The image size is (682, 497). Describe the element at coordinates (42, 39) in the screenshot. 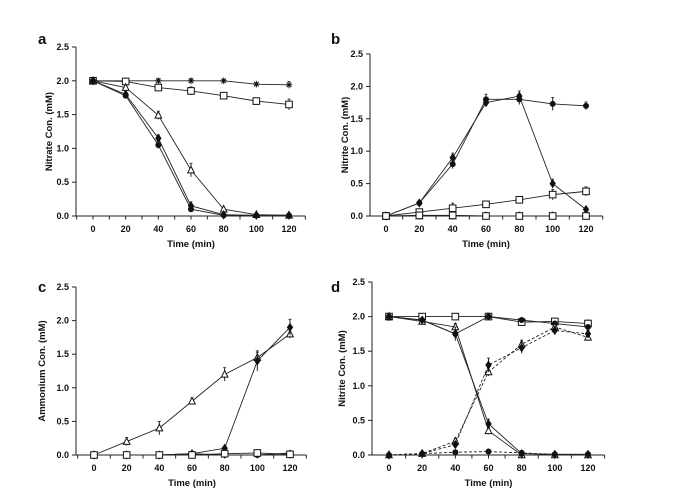

I see `panel-letter: a` at that location.